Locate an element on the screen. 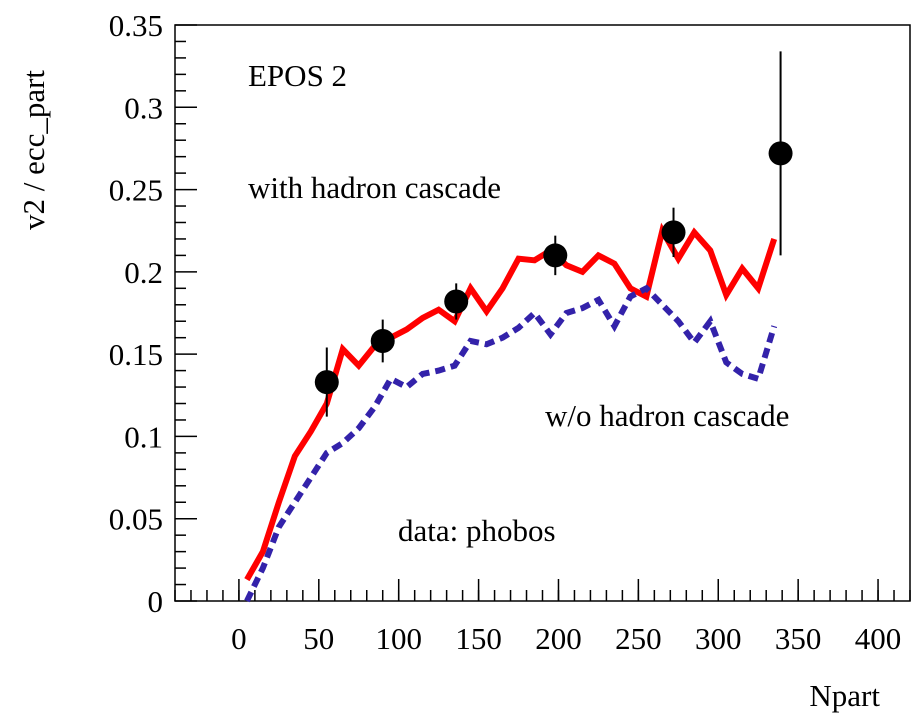 This screenshot has width=918, height=721. y-tick-label: 0.35 is located at coordinates (136, 25).